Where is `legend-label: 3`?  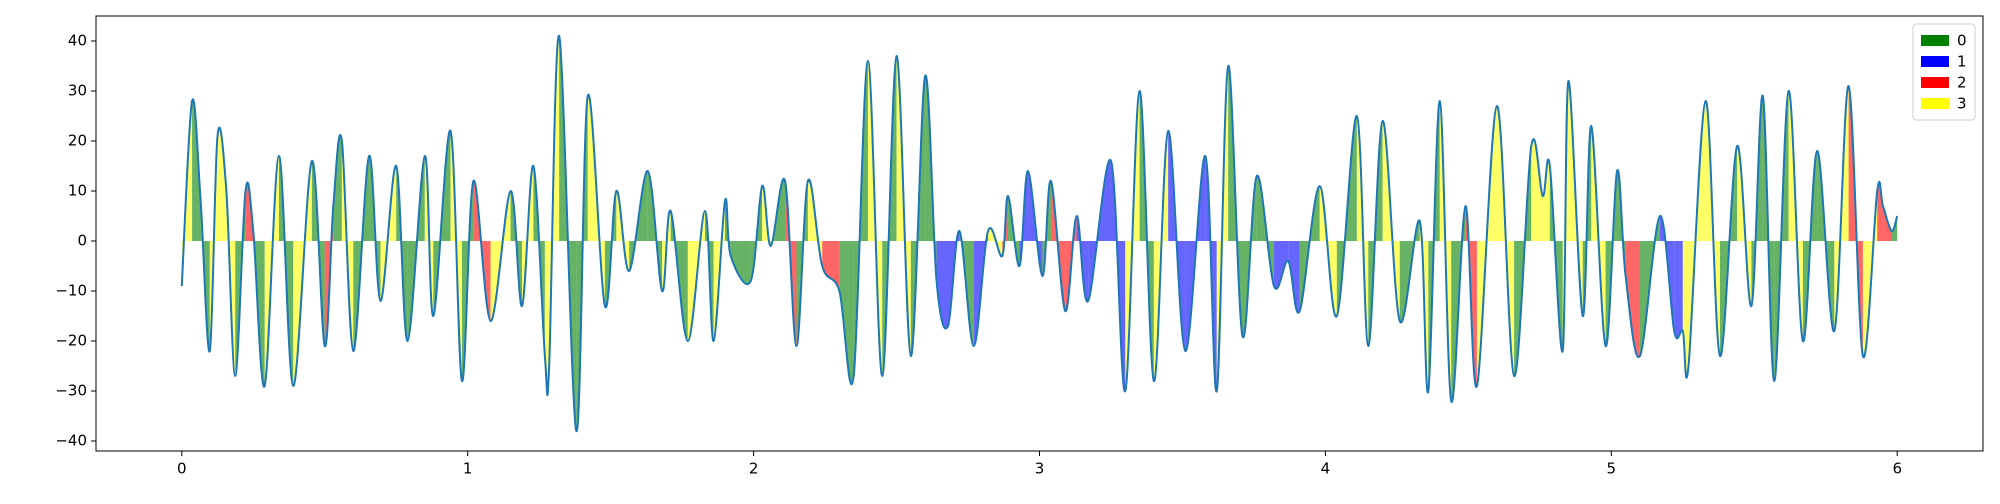
legend-label: 3 is located at coordinates (1962, 104).